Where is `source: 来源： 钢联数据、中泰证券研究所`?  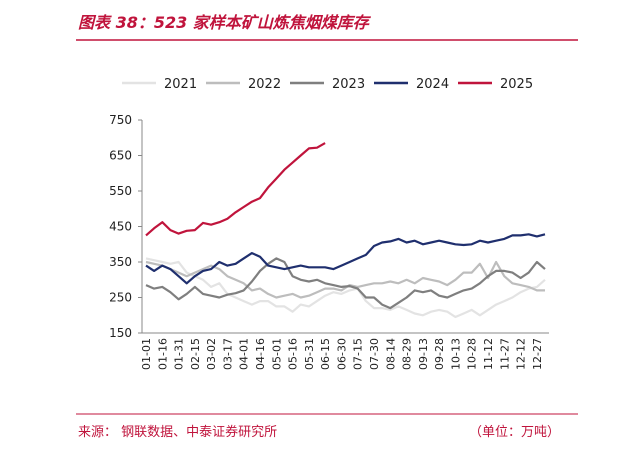
source: 来源： 钢联数据、中泰证券研究所 is located at coordinates (177, 432).